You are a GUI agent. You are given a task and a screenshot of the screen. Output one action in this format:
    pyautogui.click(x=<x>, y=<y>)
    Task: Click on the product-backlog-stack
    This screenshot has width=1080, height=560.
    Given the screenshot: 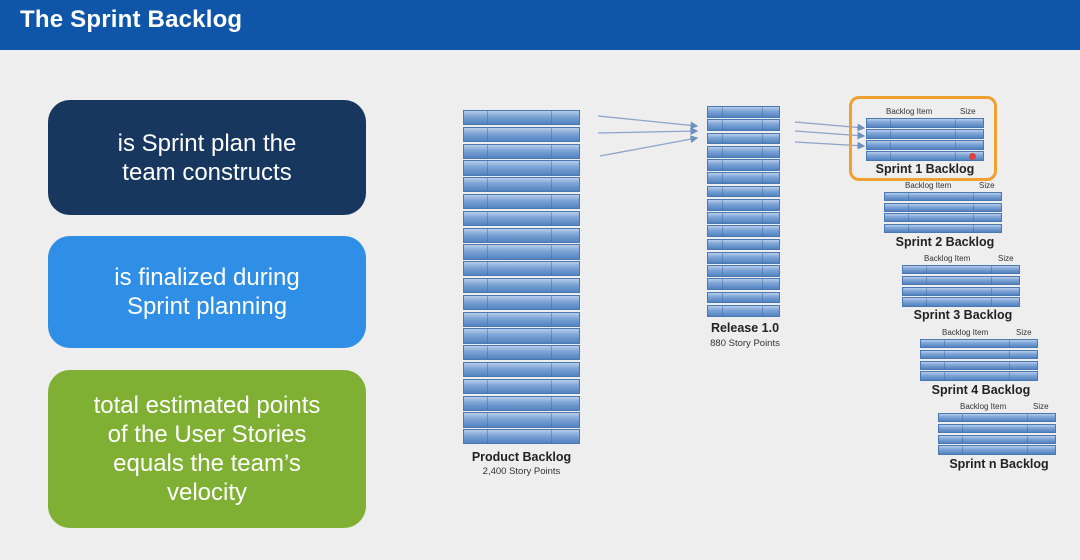 What is the action you would take?
    pyautogui.click(x=521, y=278)
    